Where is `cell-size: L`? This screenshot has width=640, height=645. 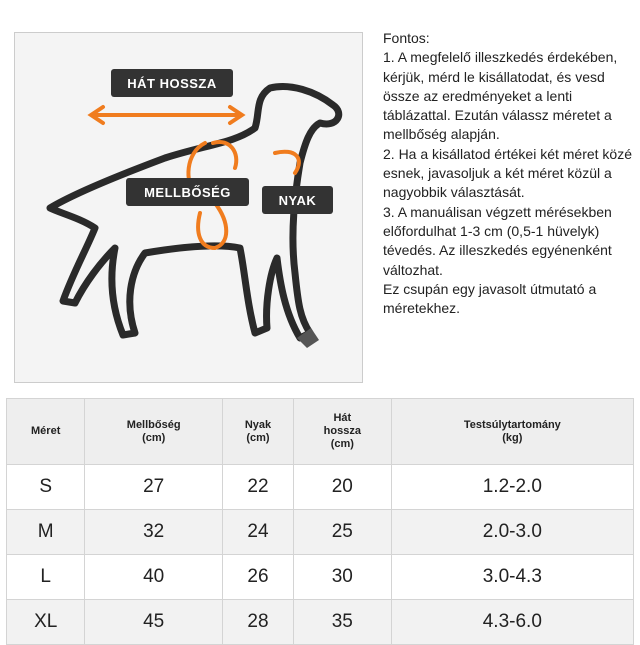
cell-size: L is located at coordinates (45, 577).